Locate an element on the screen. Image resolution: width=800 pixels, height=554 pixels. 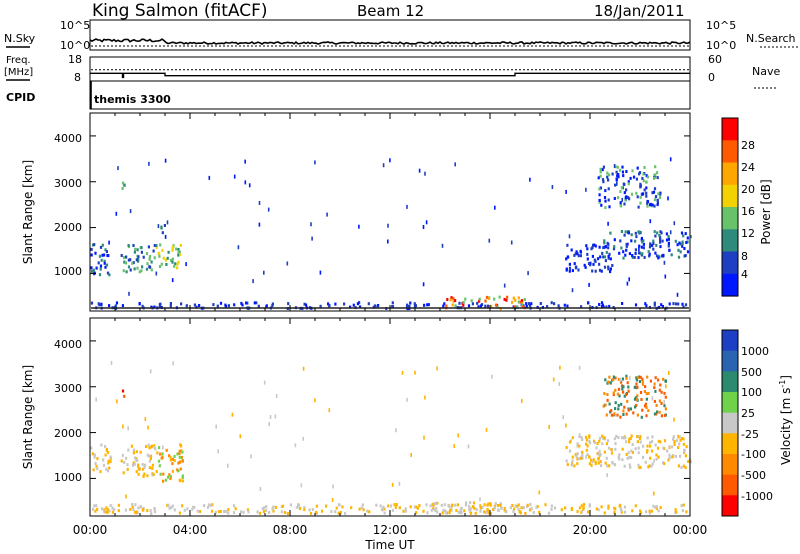
xtick-0400: 04:00 is located at coordinates (190, 530).